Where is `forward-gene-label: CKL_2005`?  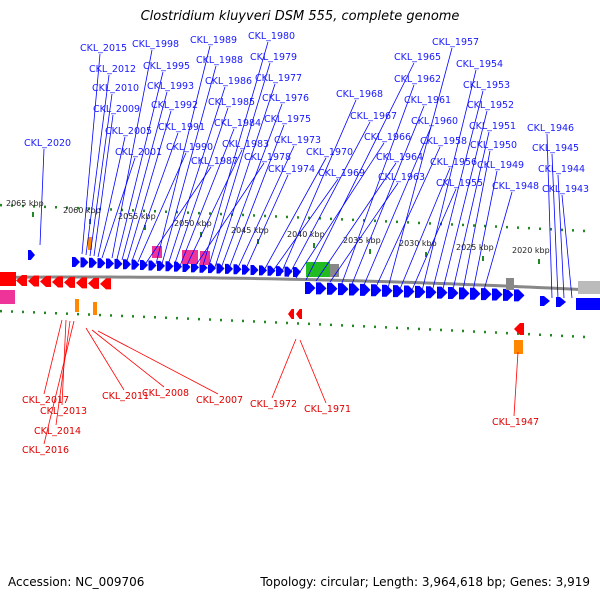
forward-gene-label: CKL_2005 is located at coordinates (128, 131).